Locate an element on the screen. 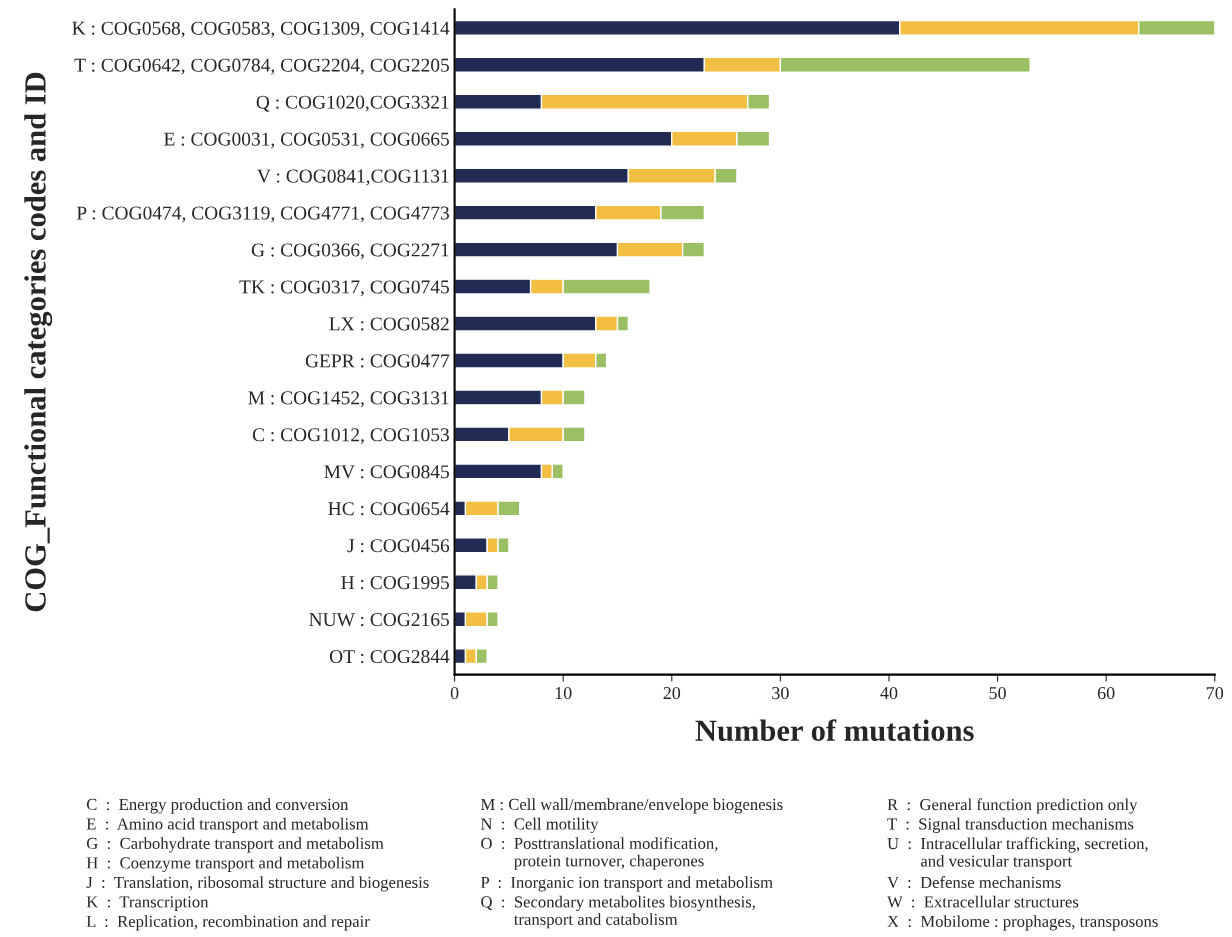  text: C : Energy production and conversion is located at coordinates (217, 806).